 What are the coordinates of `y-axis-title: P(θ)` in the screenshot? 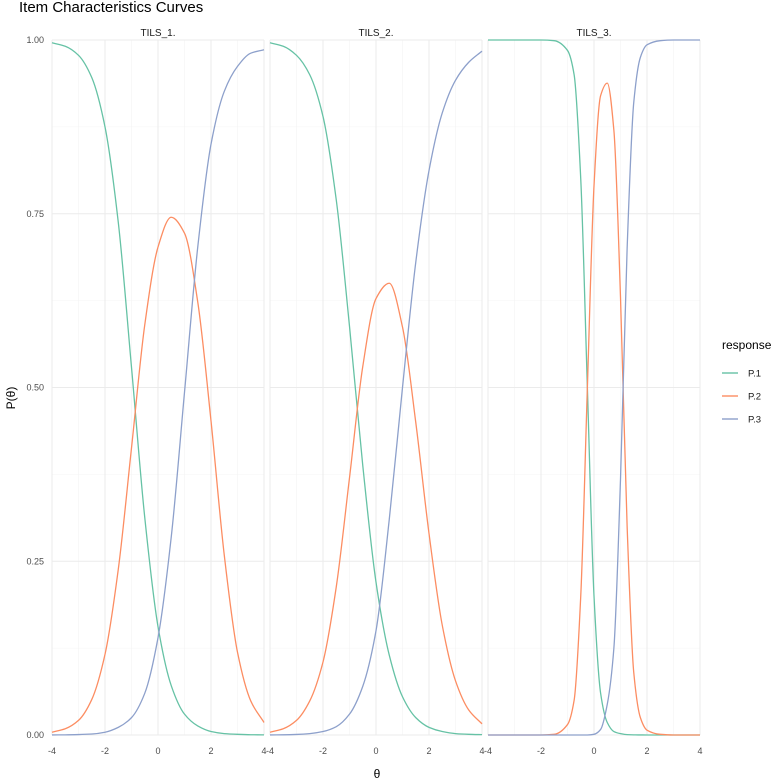 It's located at (11, 398).